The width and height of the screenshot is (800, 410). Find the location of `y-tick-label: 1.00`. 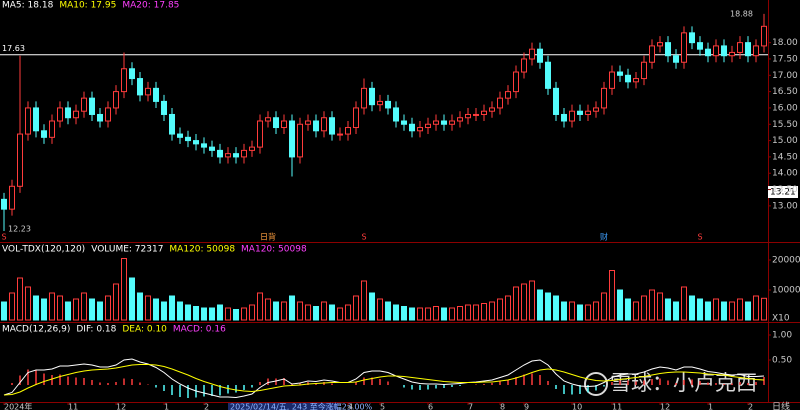

y-tick-label: 1.00 is located at coordinates (782, 336).